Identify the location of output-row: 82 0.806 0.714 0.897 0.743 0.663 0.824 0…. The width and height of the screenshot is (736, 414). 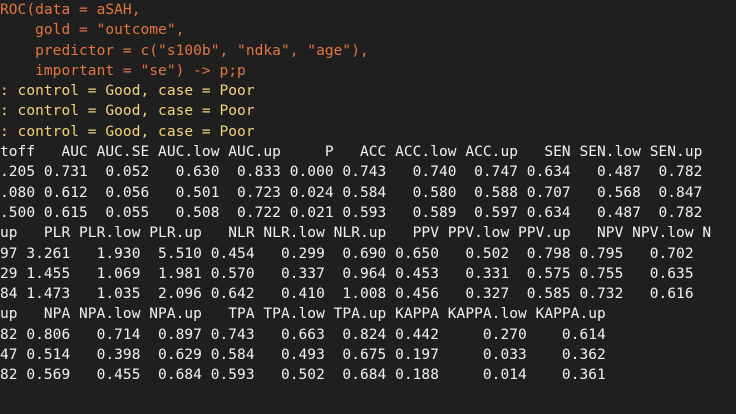
(303, 334).